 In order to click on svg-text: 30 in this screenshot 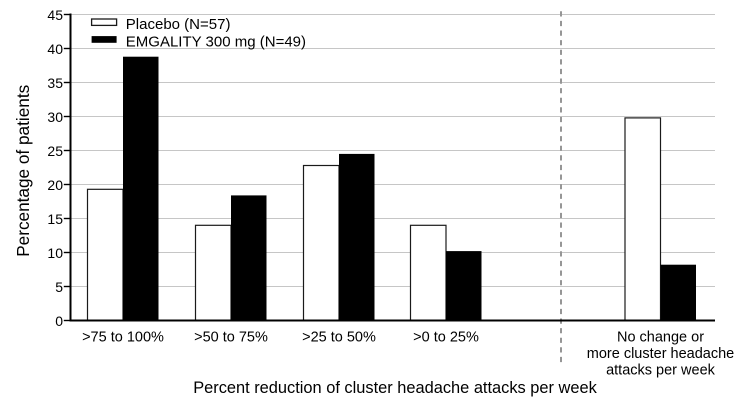, I will do `click(55, 117)`.